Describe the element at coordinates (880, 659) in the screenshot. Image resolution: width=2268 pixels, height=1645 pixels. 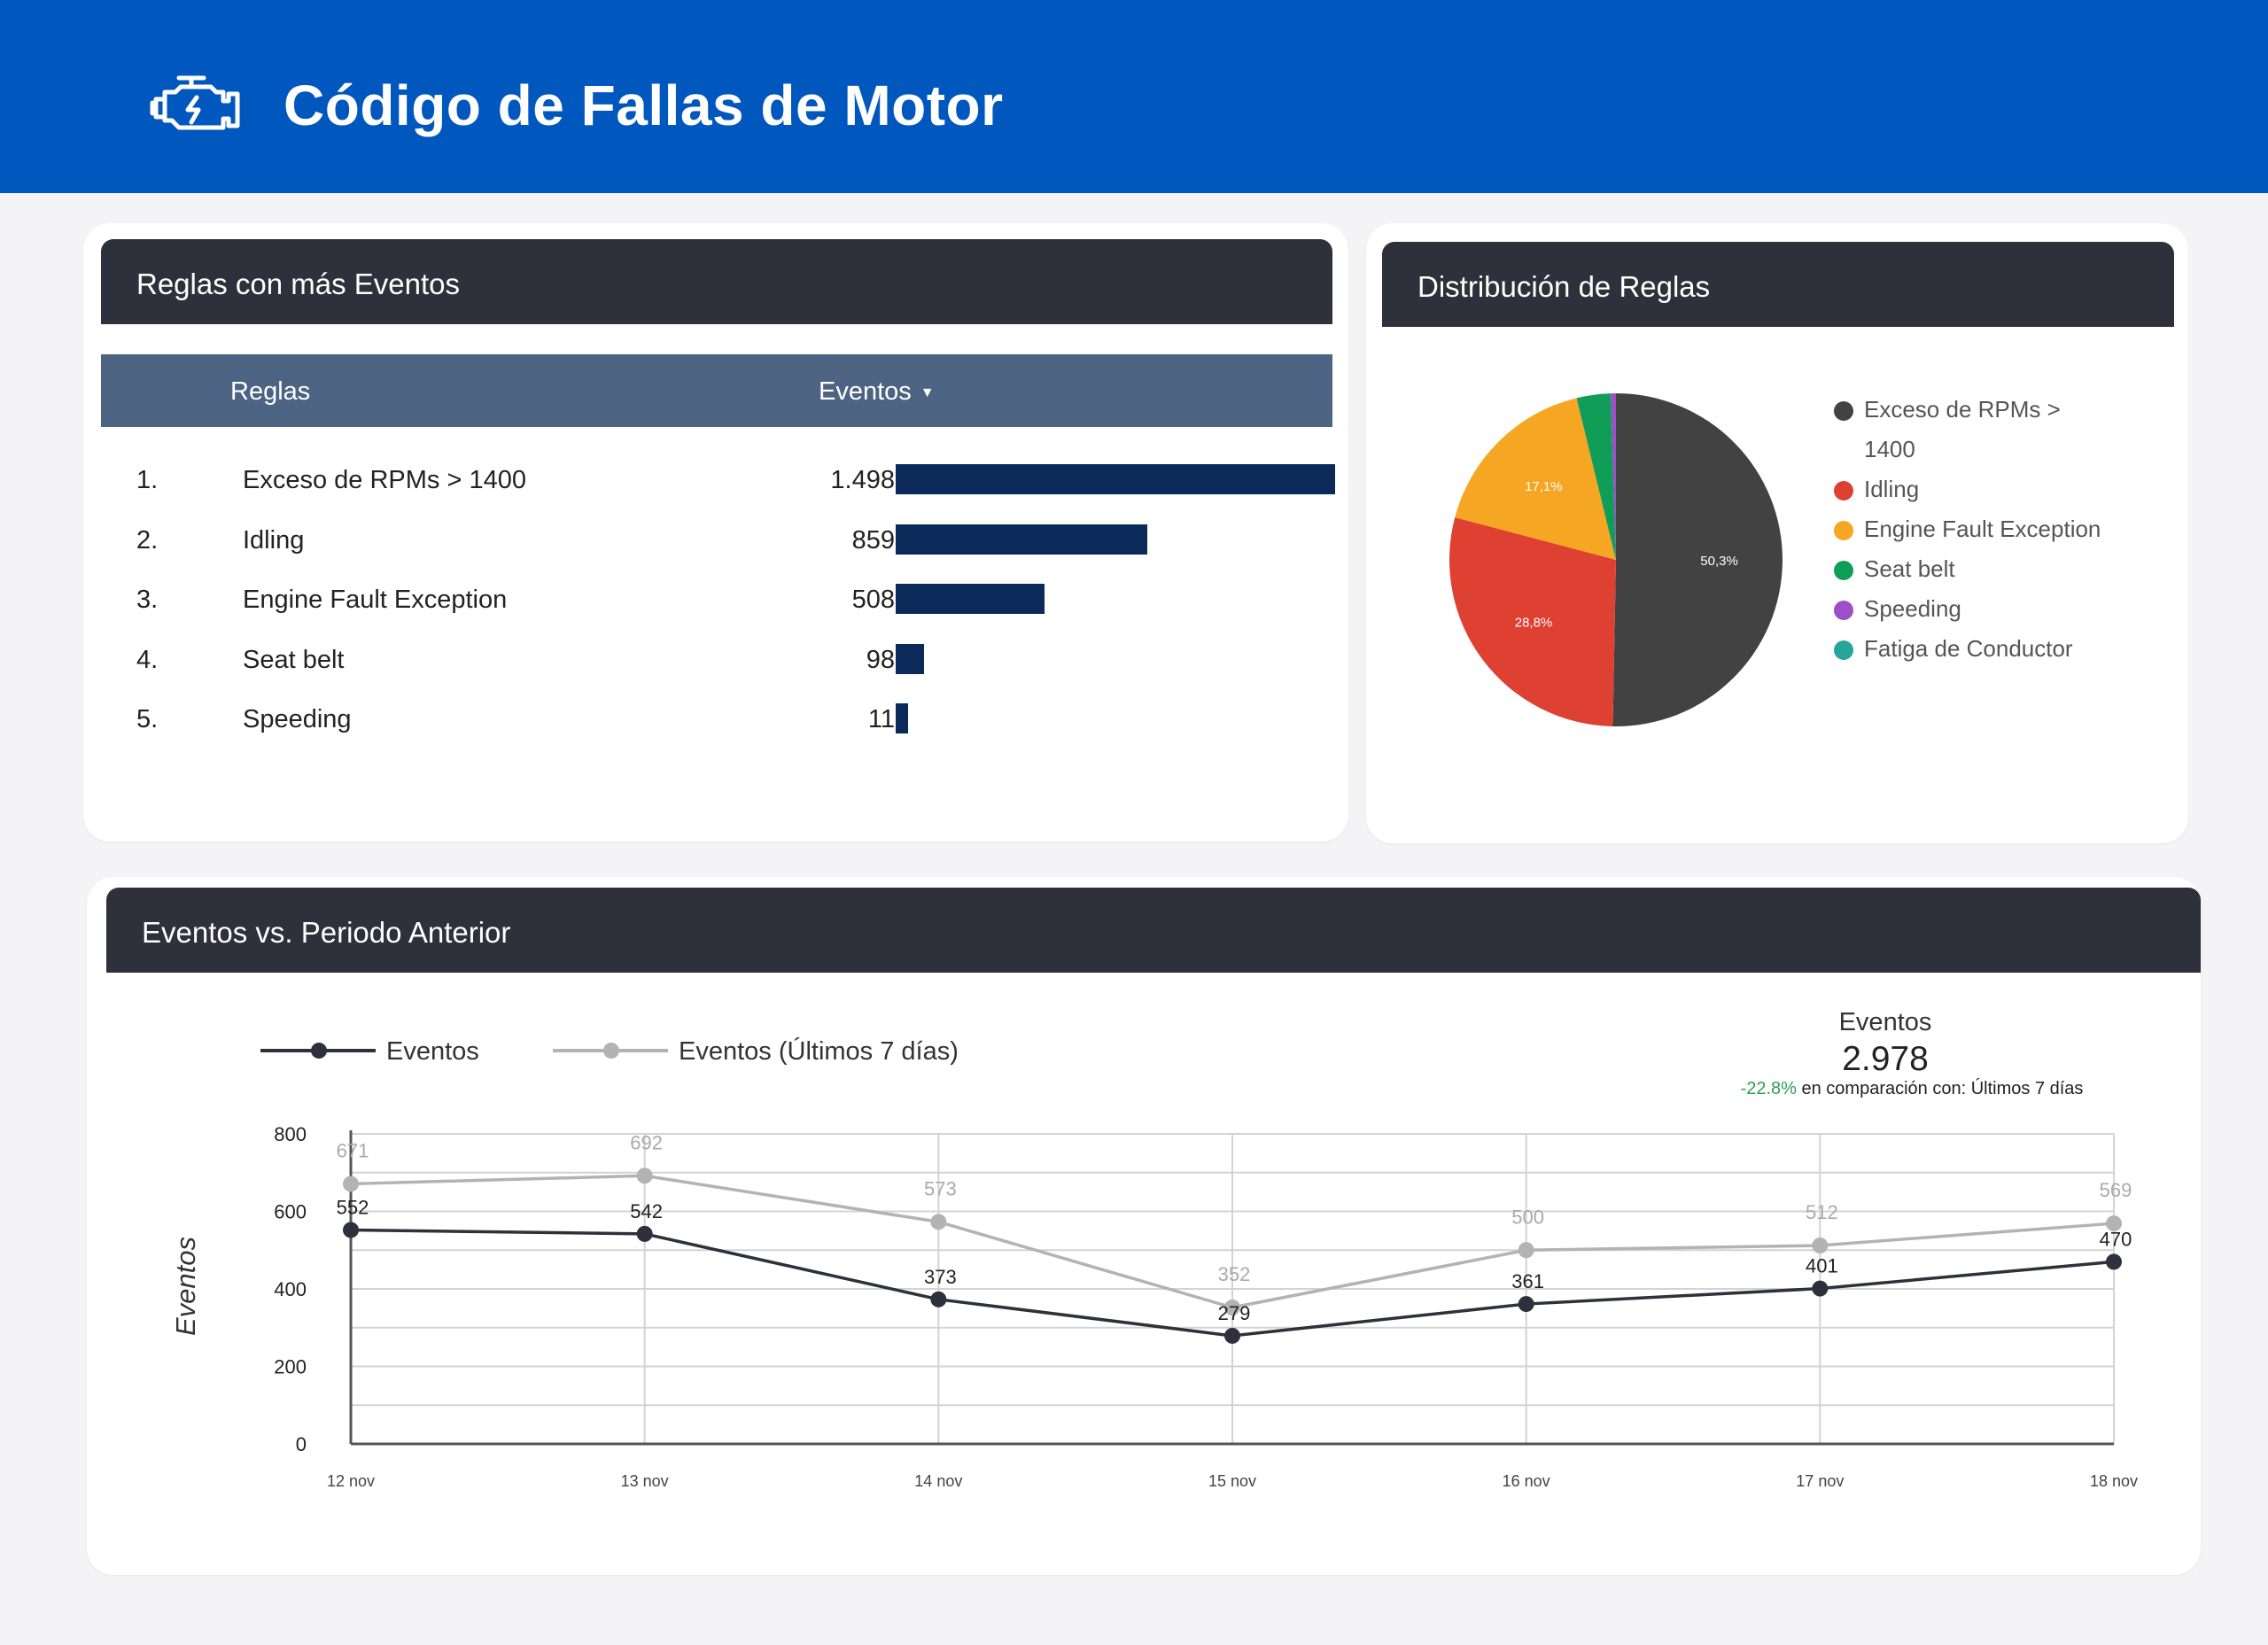
I see `row-value: 98` at that location.